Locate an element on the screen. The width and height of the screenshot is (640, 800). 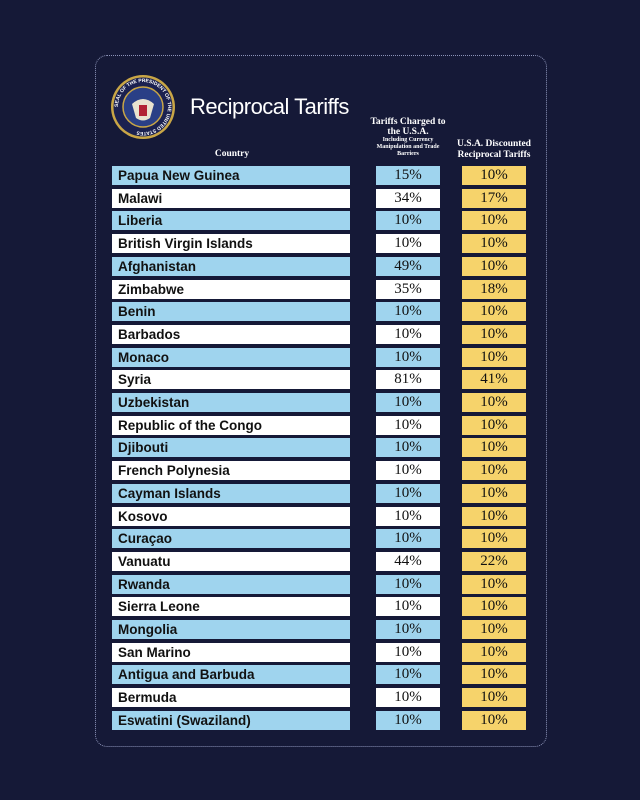
country-cell: Uzbekistan is located at coordinates (231, 402).